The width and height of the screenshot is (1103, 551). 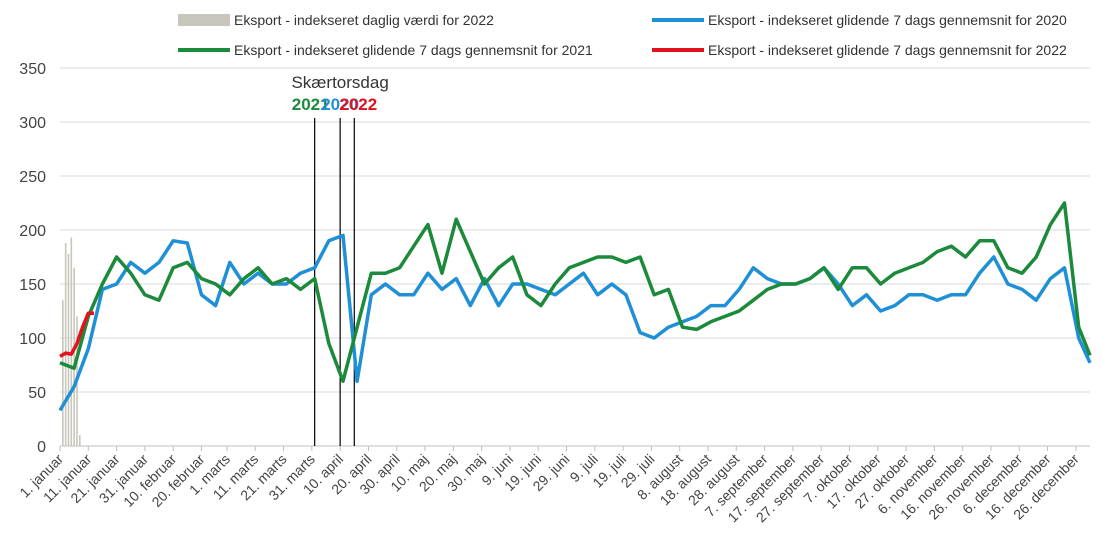 I want to click on line, so click(x=76, y=334).